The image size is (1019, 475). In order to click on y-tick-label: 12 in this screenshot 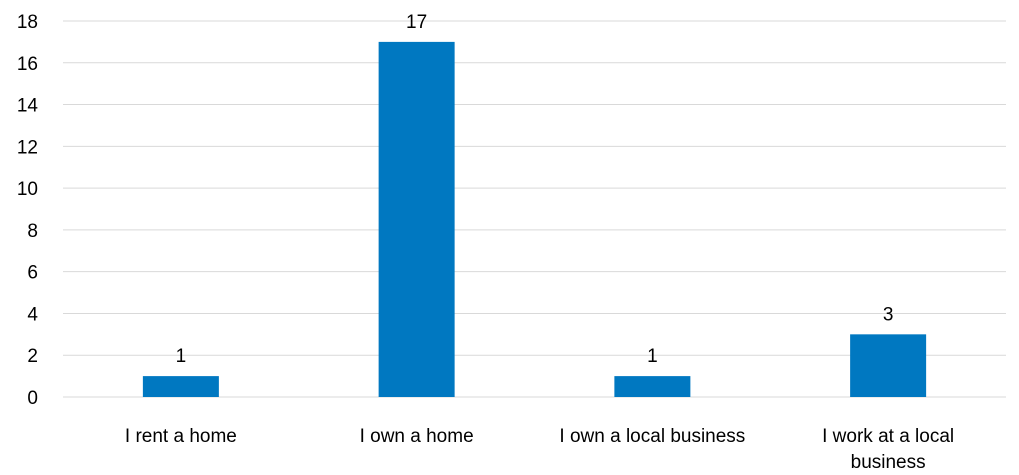, I will do `click(27, 147)`.